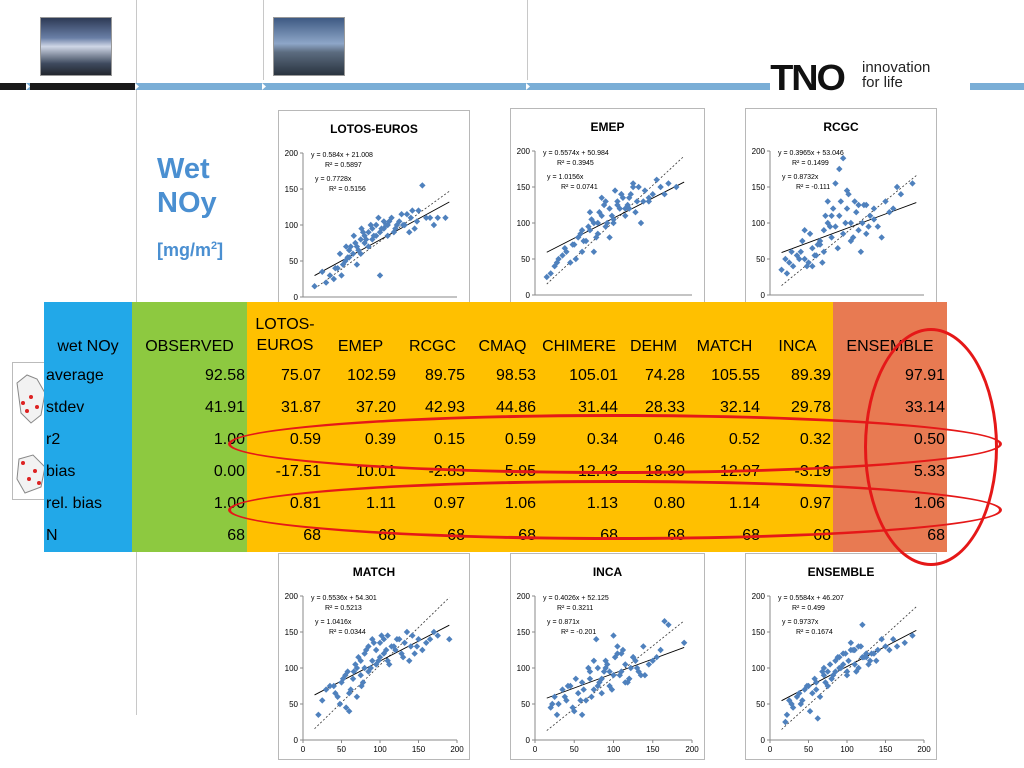  I want to click on col-header-lotos-euros: LOTOS-EUROS, so click(285, 331).